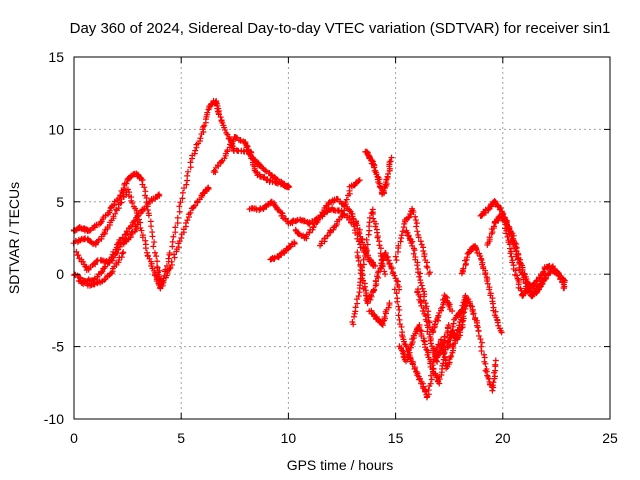 Image resolution: width=640 pixels, height=480 pixels. Describe the element at coordinates (282, 251) in the screenshot. I see `series-arc8` at that location.